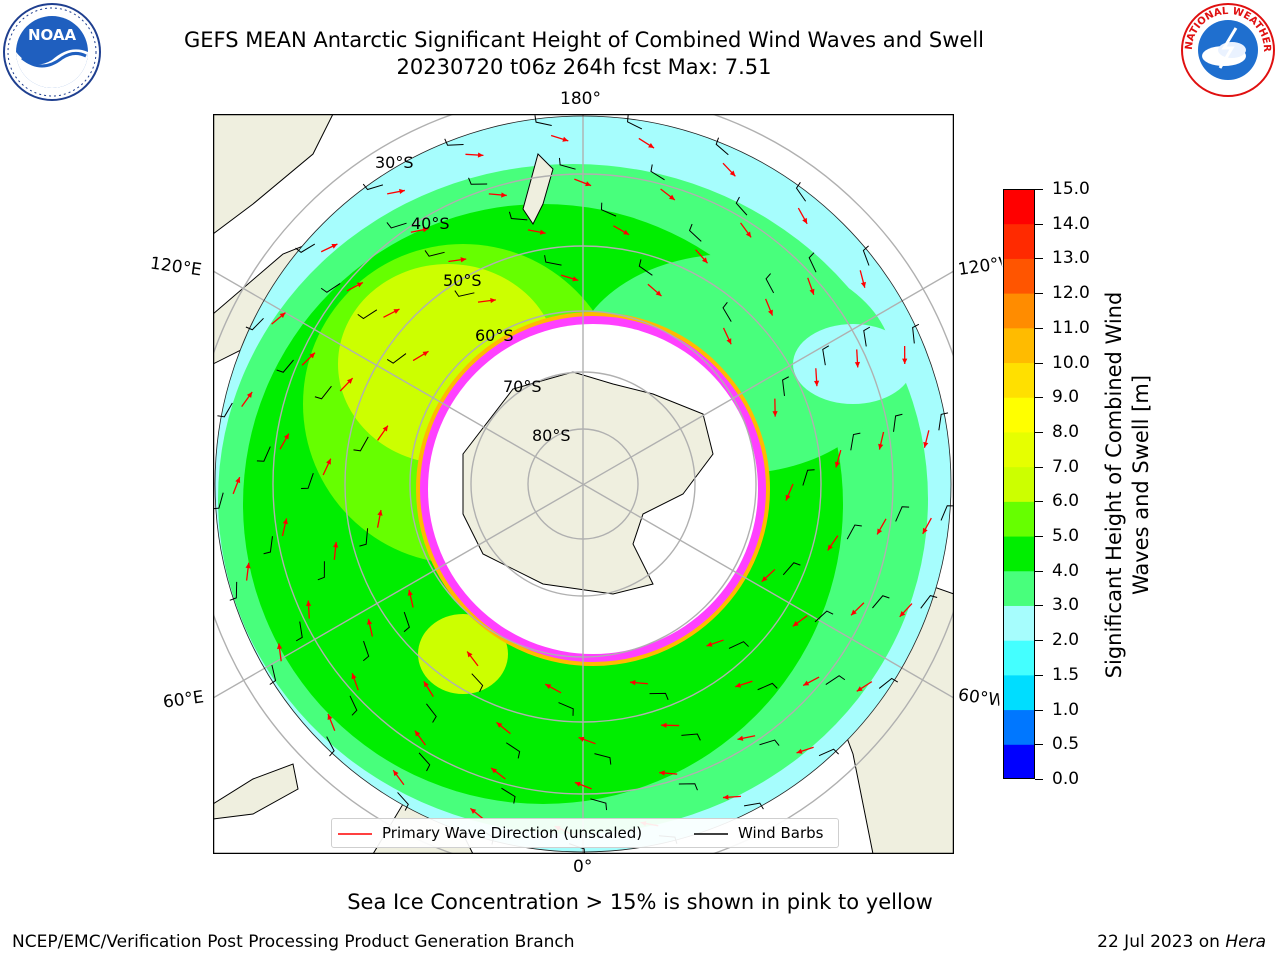 The image size is (1280, 960). I want to click on colorbar-tick-label: 5.0, so click(1066, 536).